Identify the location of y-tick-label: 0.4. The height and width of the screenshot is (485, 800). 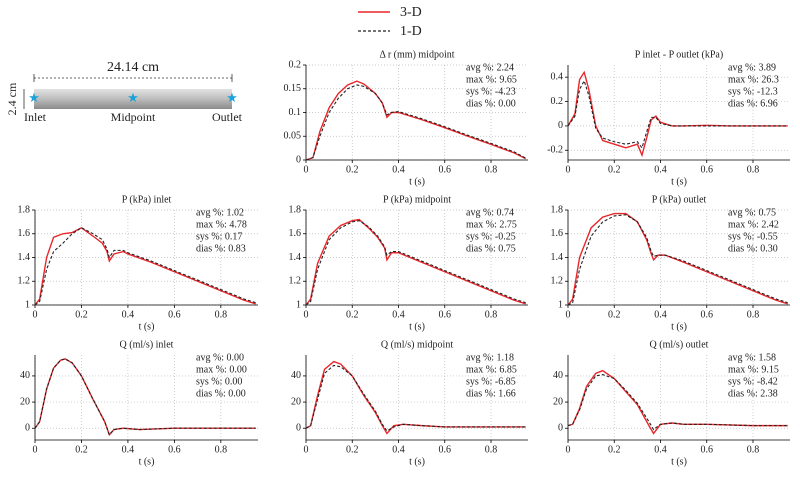
(557, 76).